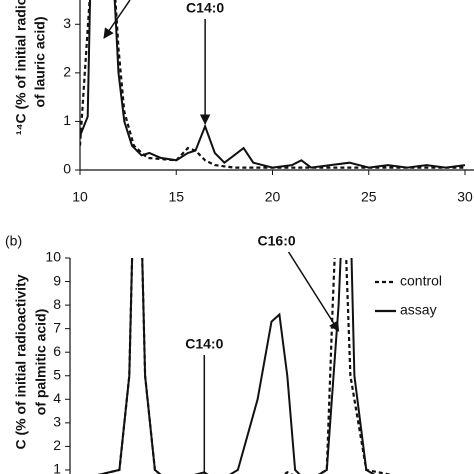 Image resolution: width=474 pixels, height=474 pixels. Describe the element at coordinates (277, 241) in the screenshot. I see `annotation: C16:0` at that location.